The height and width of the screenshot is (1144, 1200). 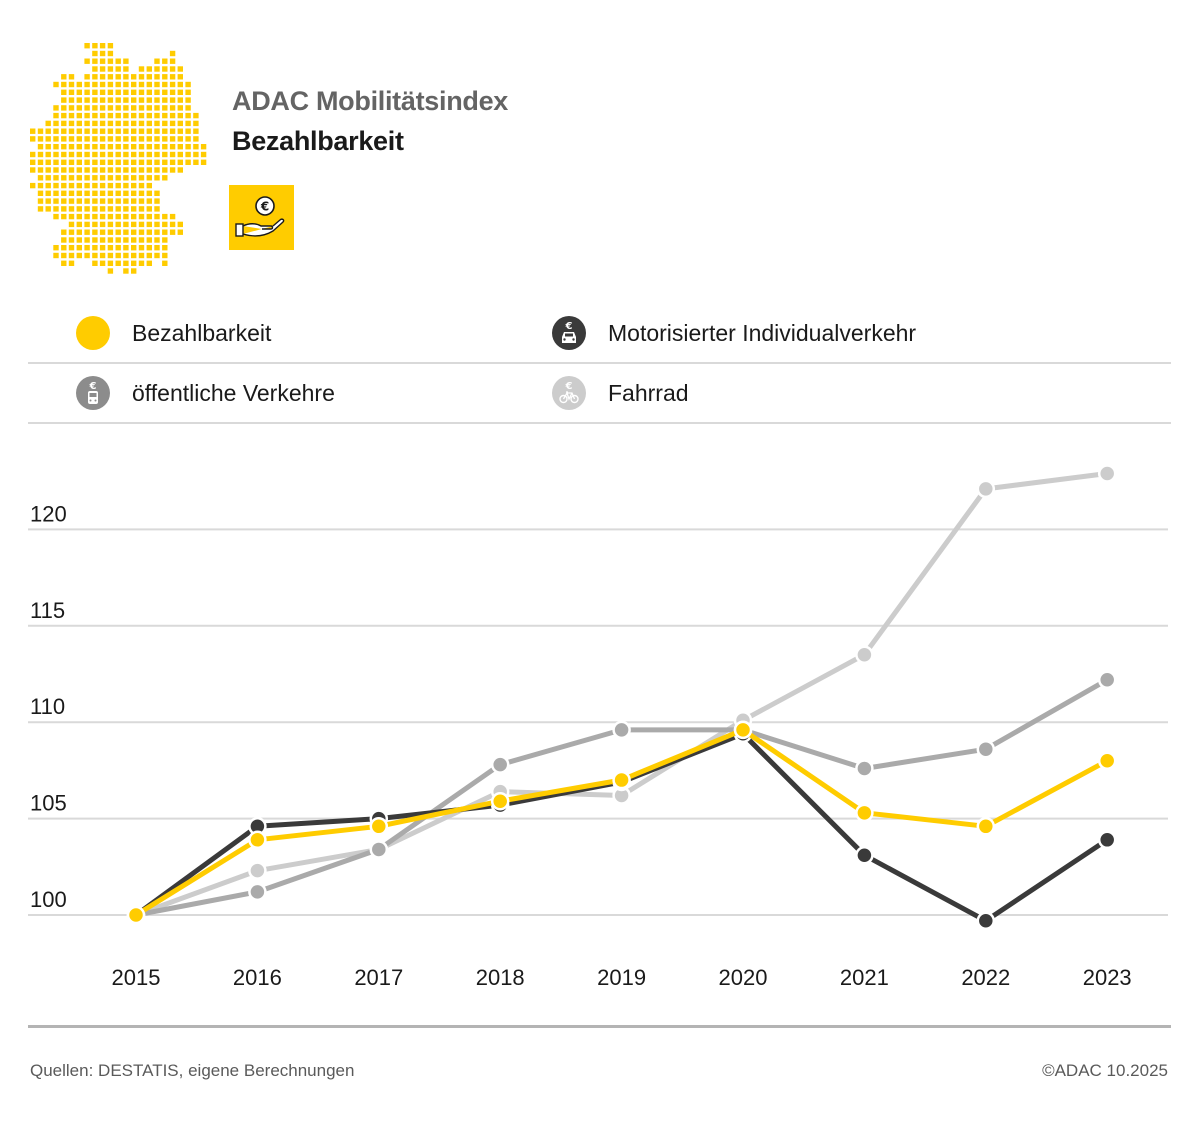 What do you see at coordinates (648, 392) in the screenshot?
I see `legend-label: Fahrrad` at bounding box center [648, 392].